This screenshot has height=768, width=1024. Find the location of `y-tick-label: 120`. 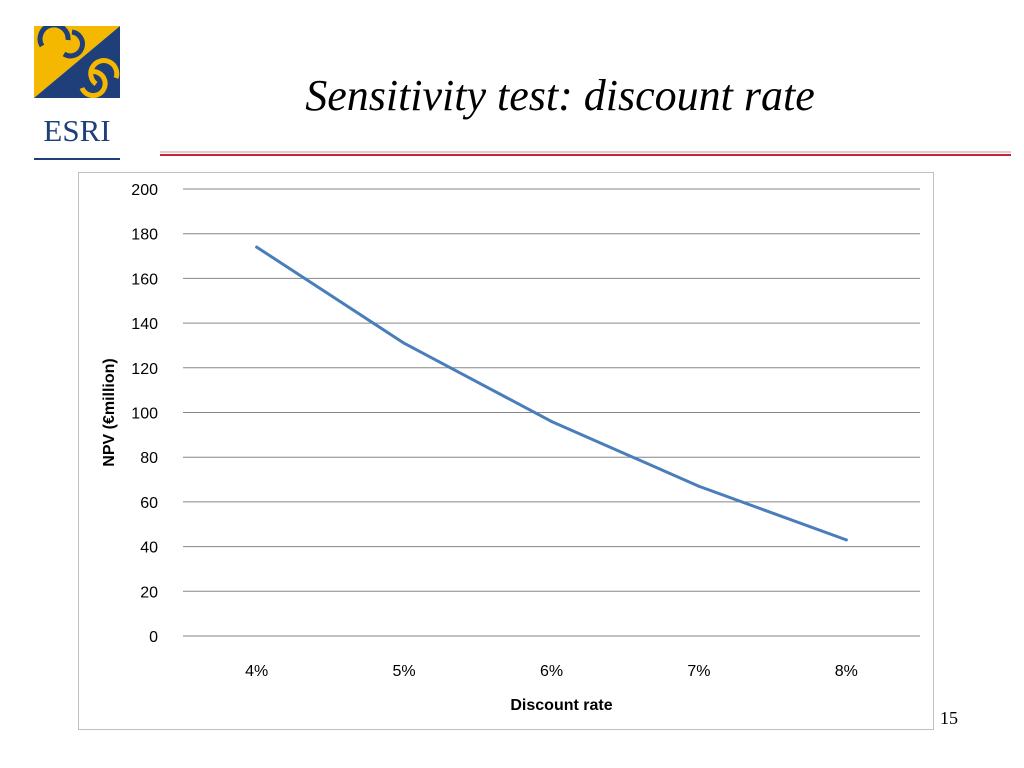

y-tick-label: 120 is located at coordinates (144, 369).